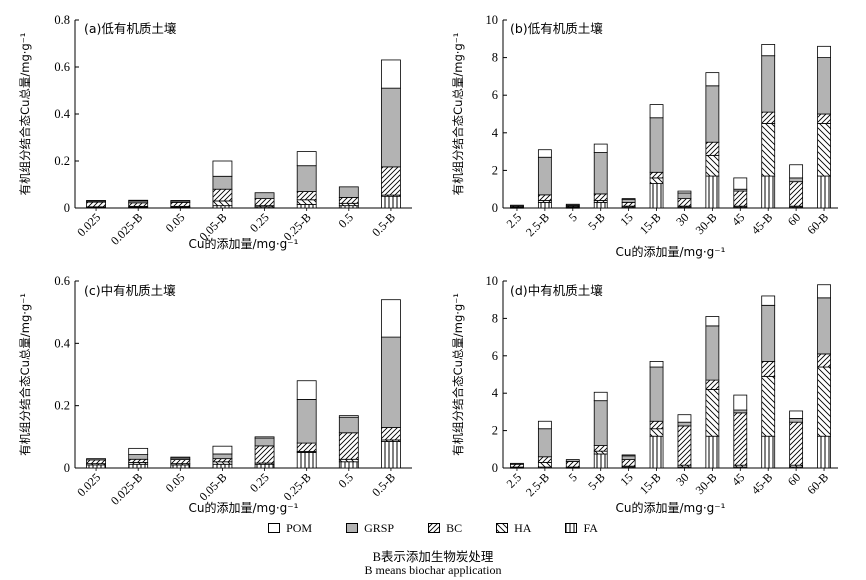  What do you see at coordinates (370, 528) in the screenshot?
I see `legend-item-grsp: GRSP` at bounding box center [370, 528].